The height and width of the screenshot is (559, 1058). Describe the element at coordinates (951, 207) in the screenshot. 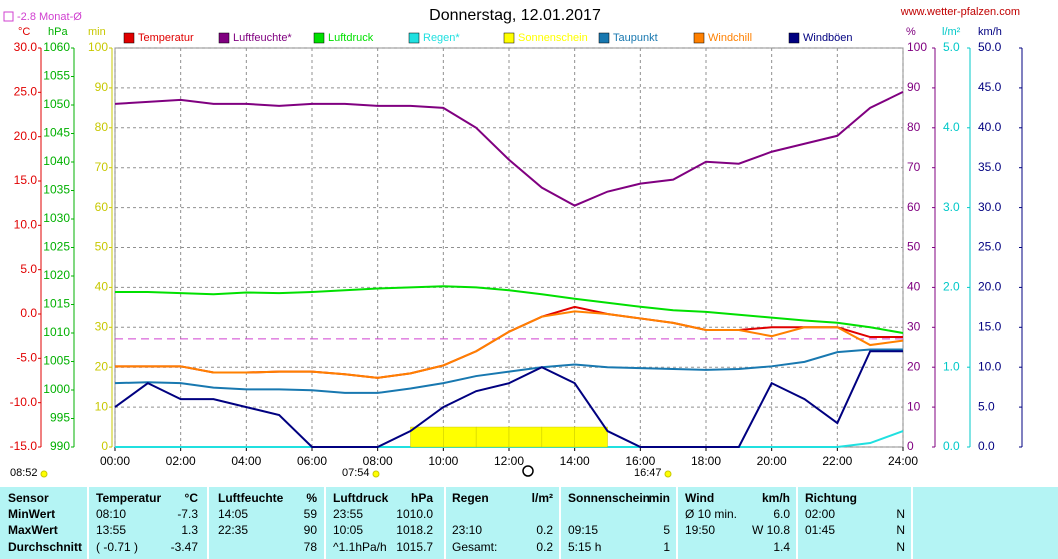

I see `y-tick-label: 3.0` at that location.